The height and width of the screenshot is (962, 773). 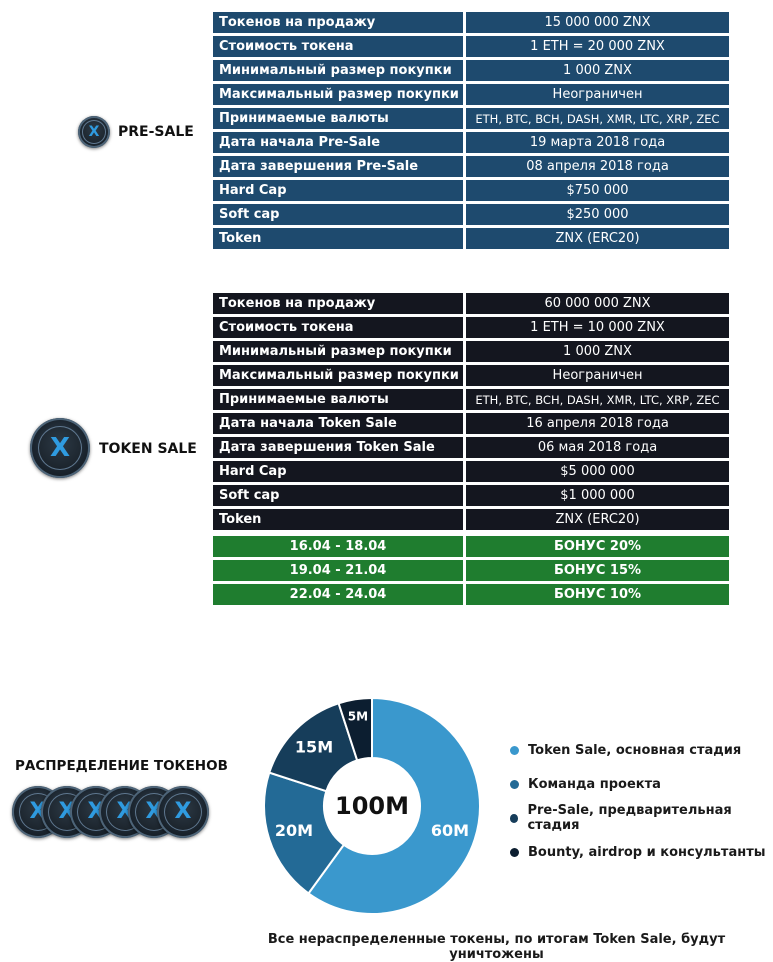 I want to click on table-row: Стоимость токена 1 ETH = 10 000 ZNX, so click(x=471, y=327).